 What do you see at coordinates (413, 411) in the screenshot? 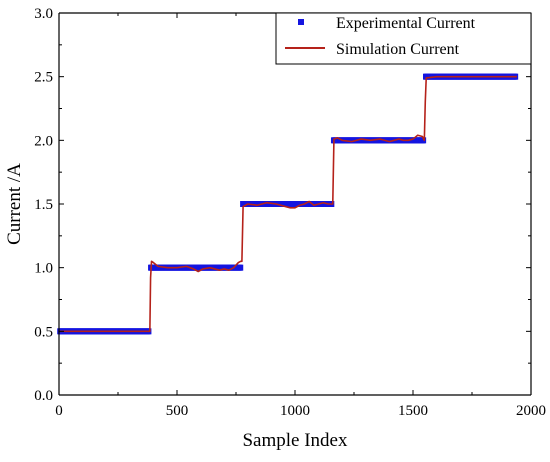
I see `x-tick-label: 1500` at bounding box center [413, 411].